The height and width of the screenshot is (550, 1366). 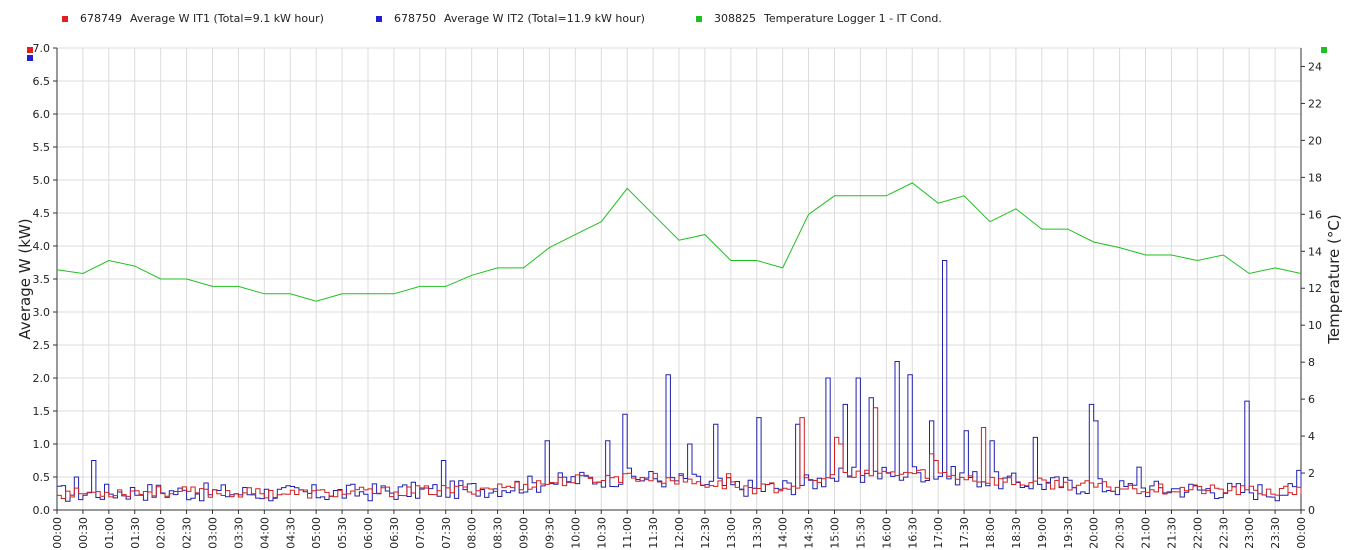 I want to click on x-tick-label: 23:30, so click(x=1275, y=533).